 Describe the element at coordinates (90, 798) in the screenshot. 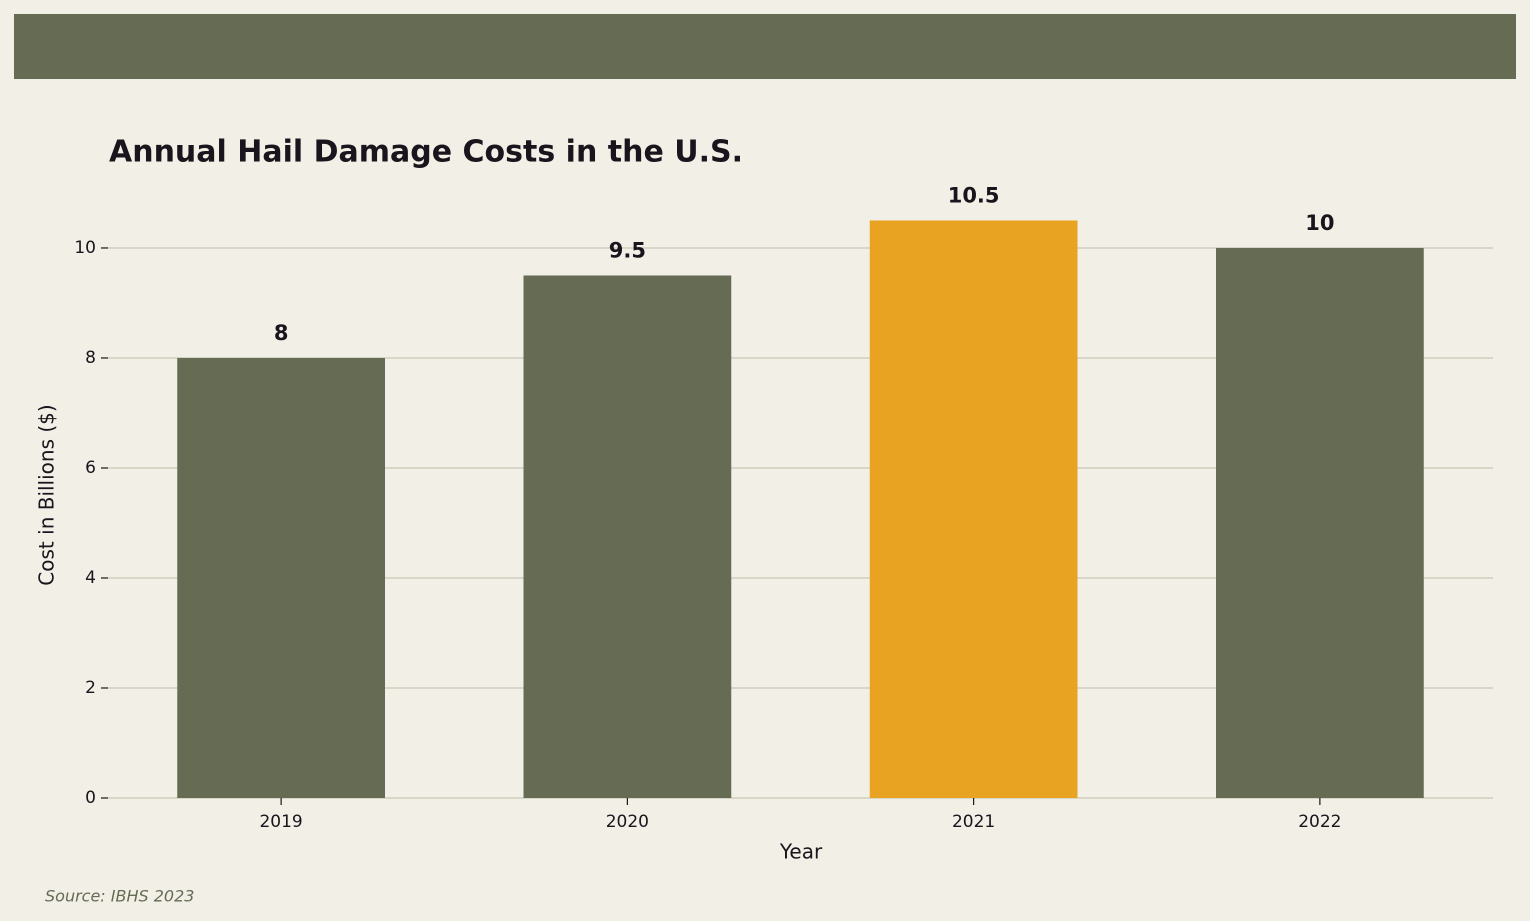

I see `y-tick-label: 0` at that location.